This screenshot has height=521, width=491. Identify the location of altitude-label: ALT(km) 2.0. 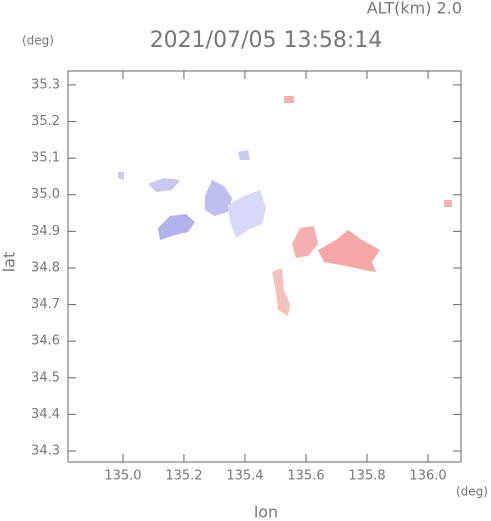
(414, 9).